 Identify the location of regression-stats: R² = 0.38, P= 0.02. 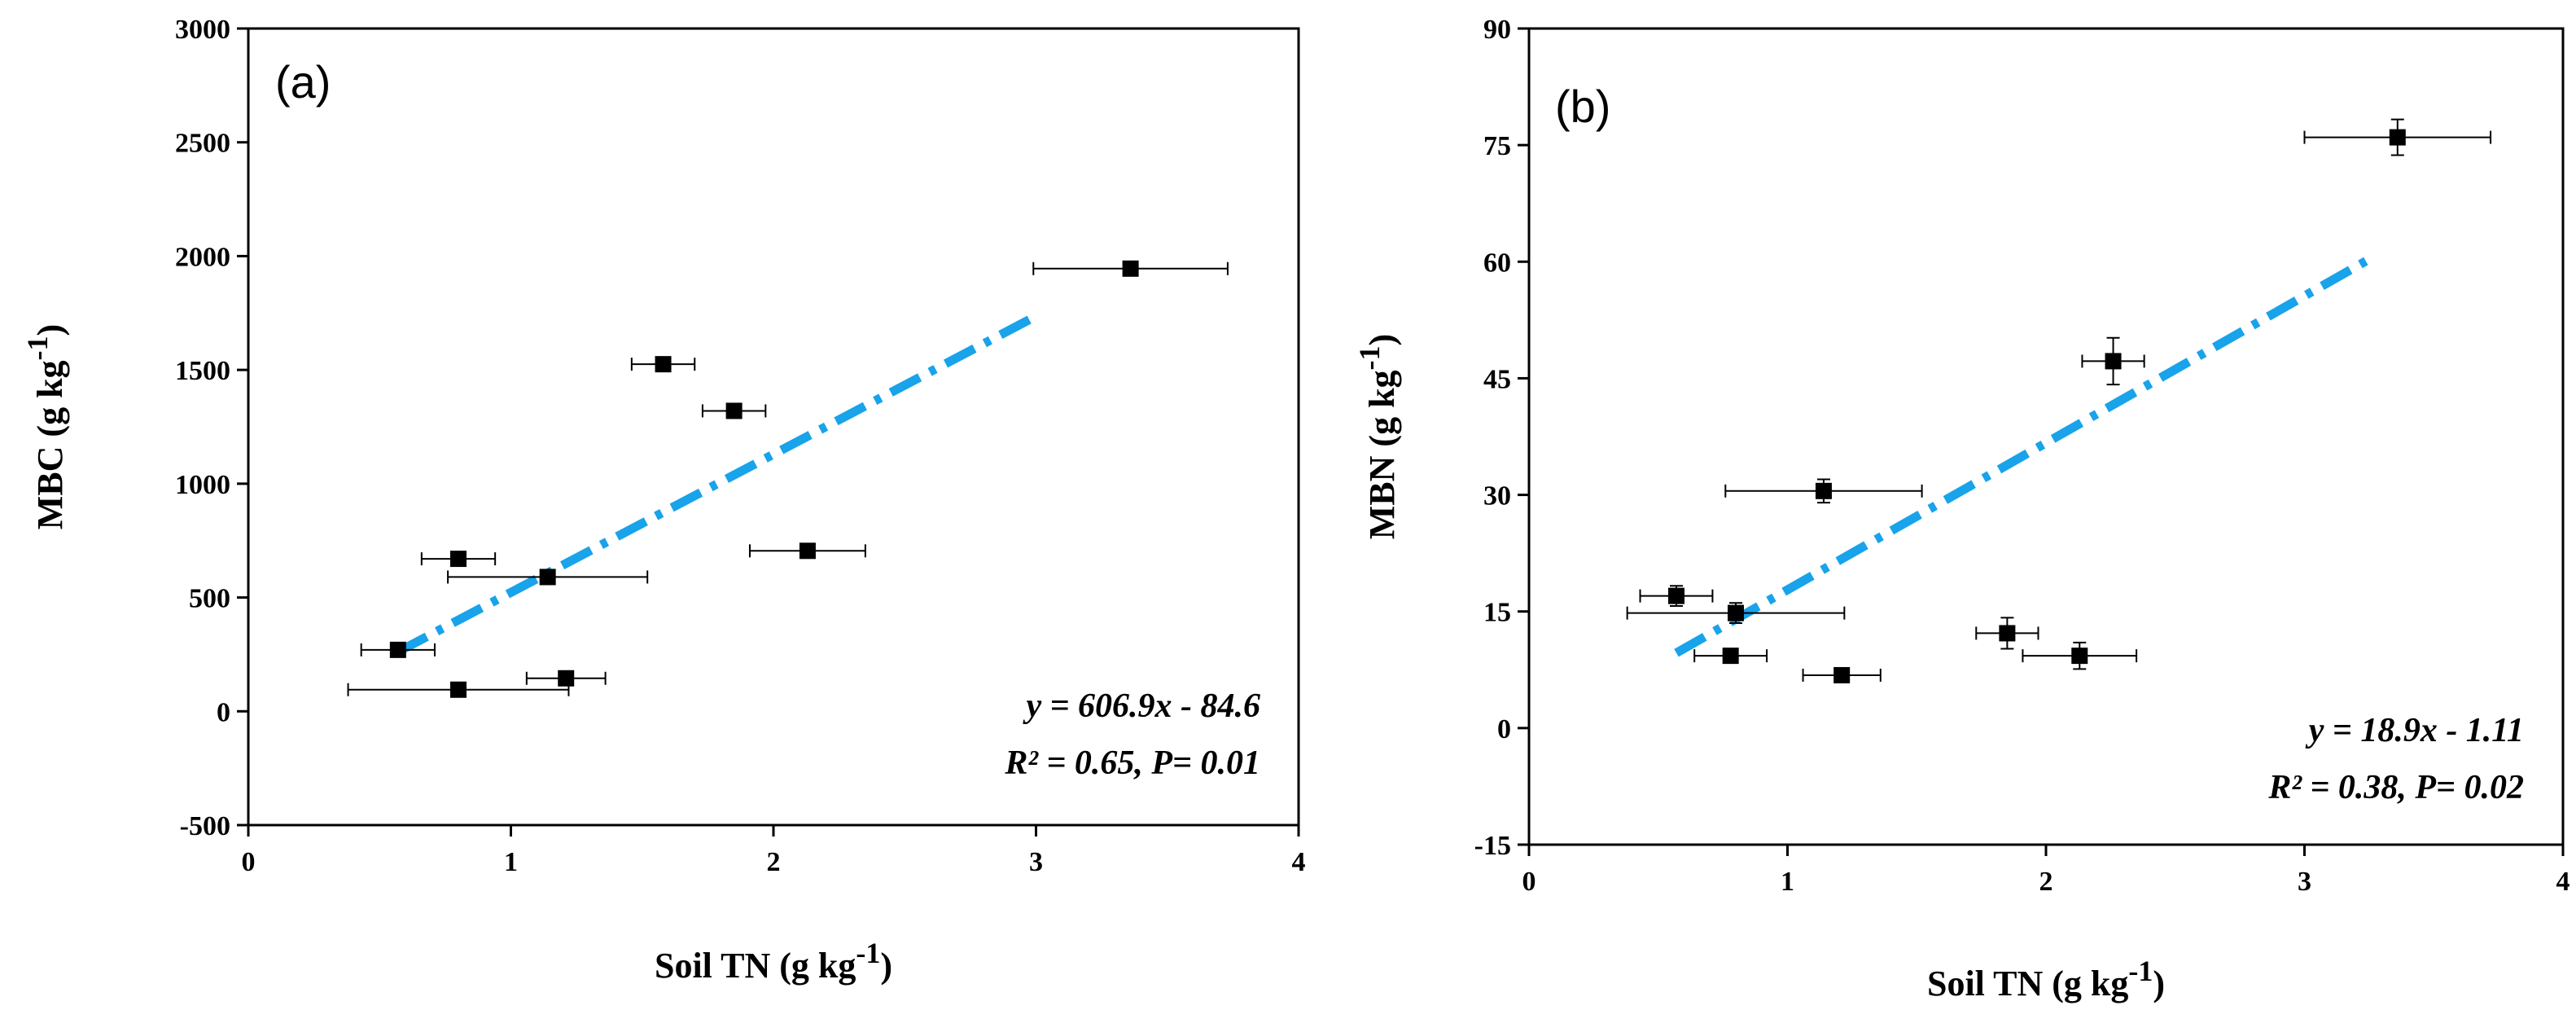
(2395, 787).